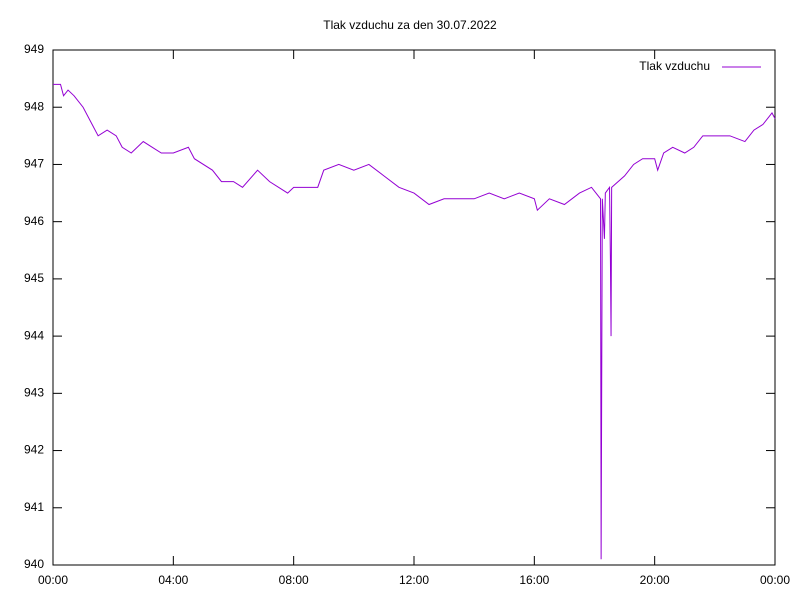  What do you see at coordinates (34, 564) in the screenshot?
I see `y-tick-label: 940` at bounding box center [34, 564].